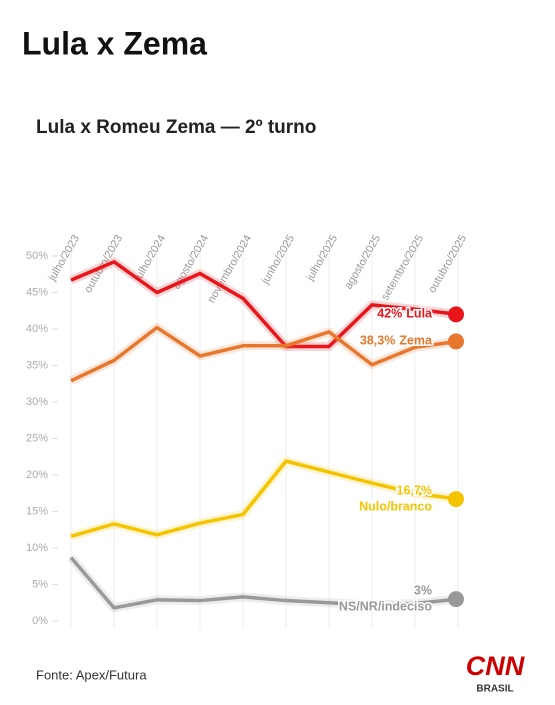 This screenshot has width=555, height=705. I want to click on y-tick-label: 20%, so click(37, 475).